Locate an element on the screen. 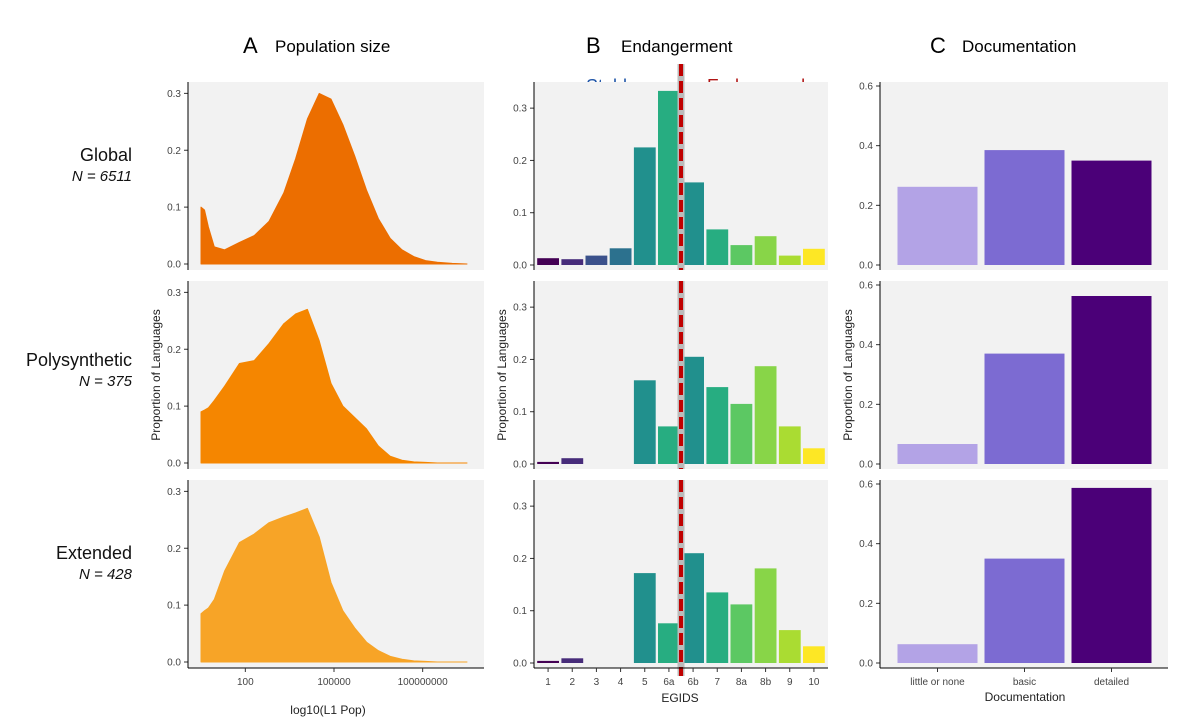 The height and width of the screenshot is (723, 1200). panel-b-letter: B is located at coordinates (593, 45).